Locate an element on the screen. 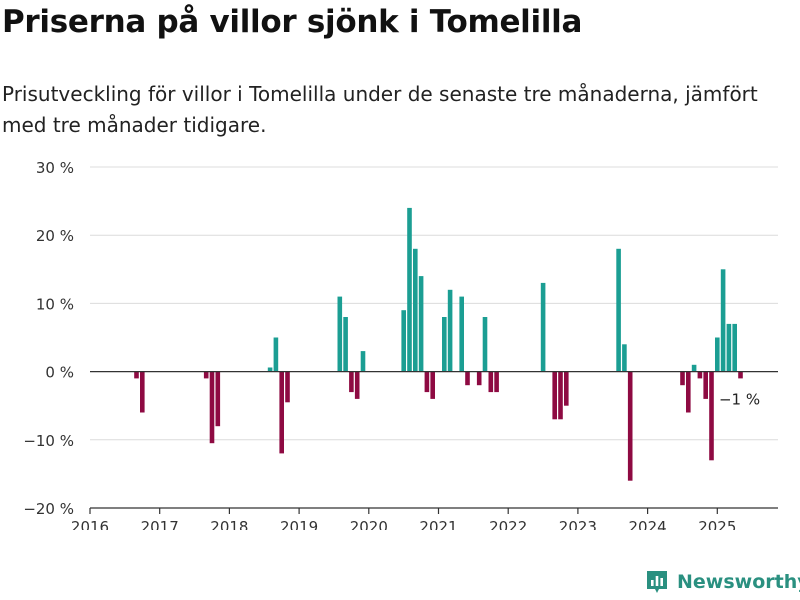 The width and height of the screenshot is (800, 600). data-label: −1 % is located at coordinates (739, 399).